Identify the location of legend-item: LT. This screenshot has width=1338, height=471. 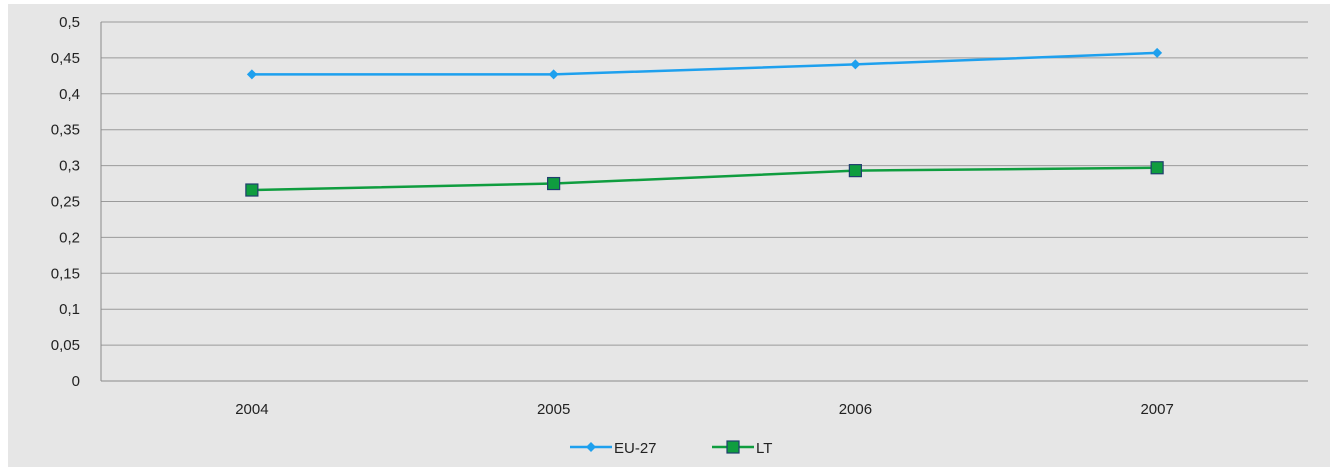
(742, 448).